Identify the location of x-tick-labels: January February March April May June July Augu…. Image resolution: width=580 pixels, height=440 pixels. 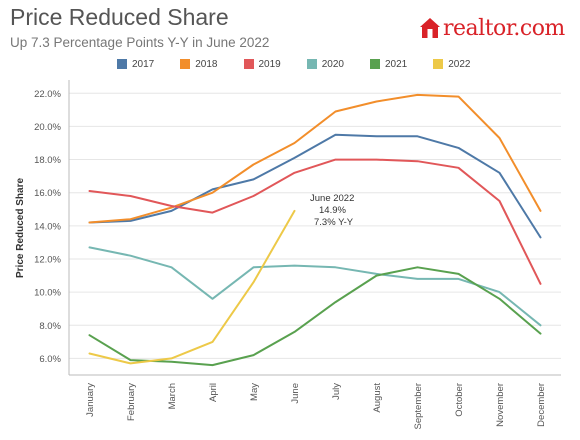
(316, 406).